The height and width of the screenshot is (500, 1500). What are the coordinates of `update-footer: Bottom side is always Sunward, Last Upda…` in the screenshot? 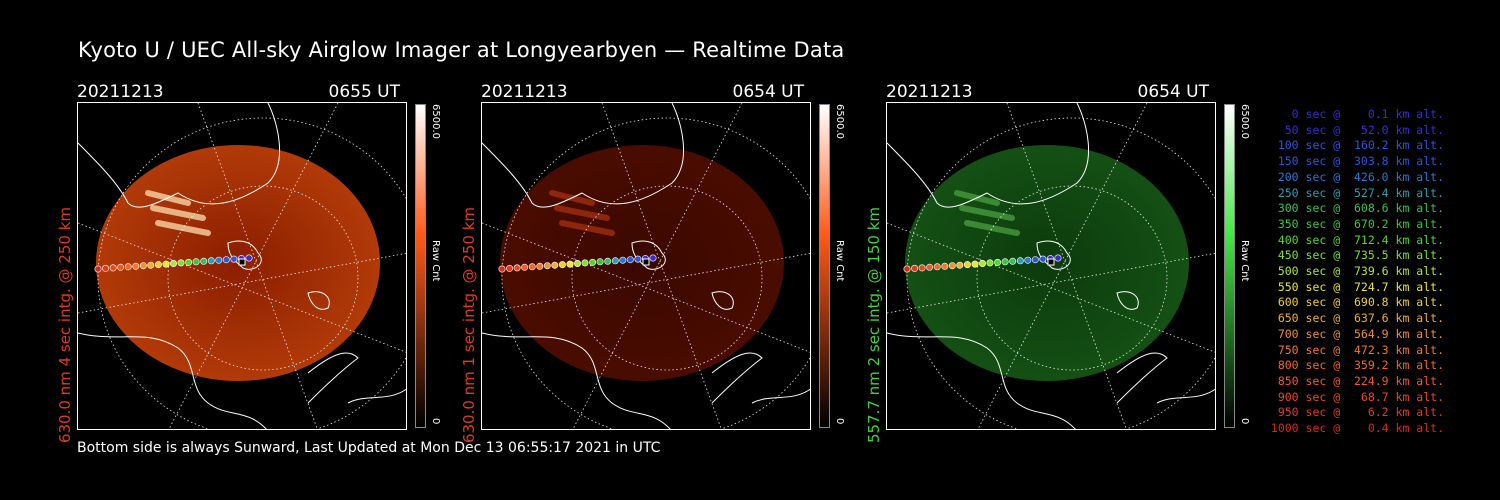 It's located at (369, 448).